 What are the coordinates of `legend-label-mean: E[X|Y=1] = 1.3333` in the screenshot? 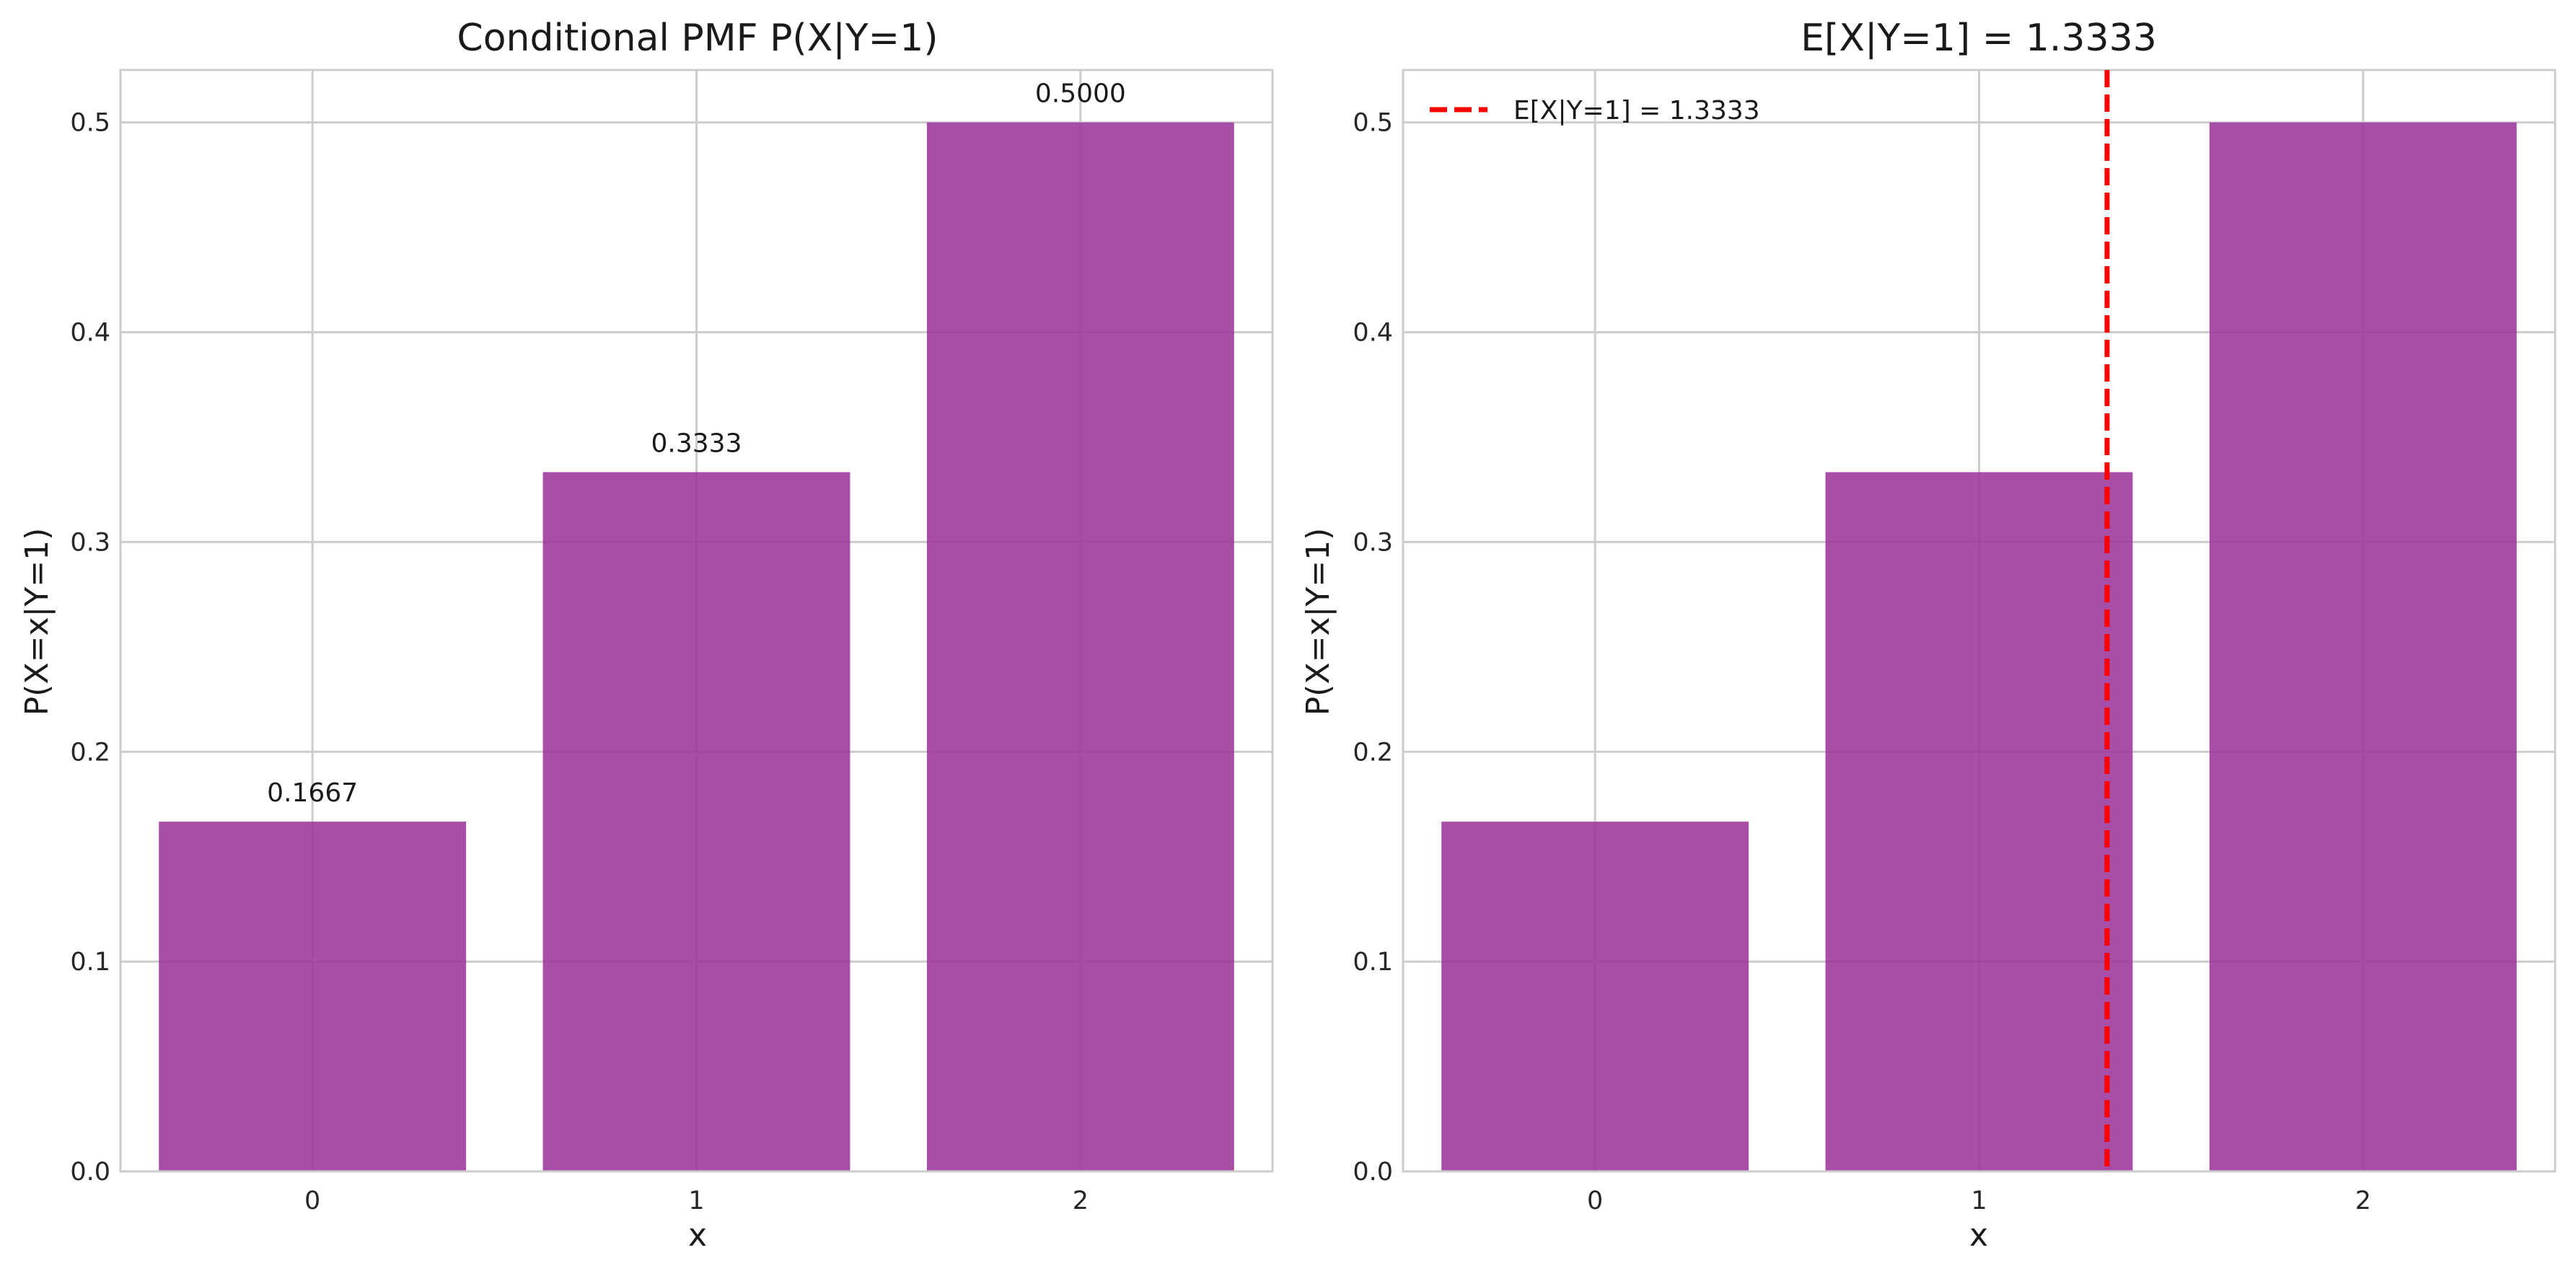 It's located at (1636, 111).